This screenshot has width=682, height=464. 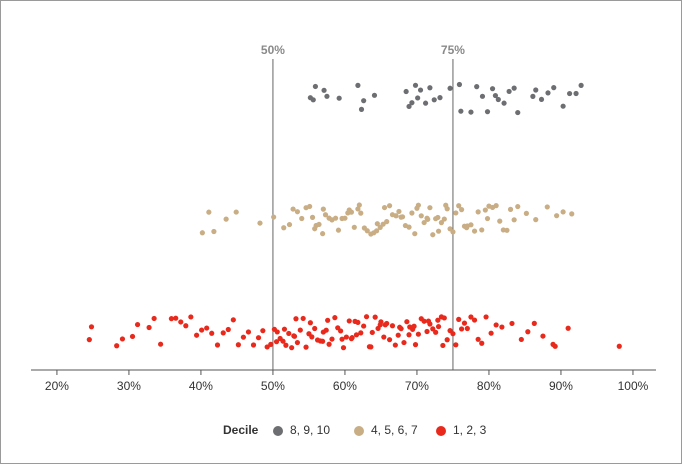 I want to click on legend-label: 4, 5, 6, 7, so click(x=394, y=430).